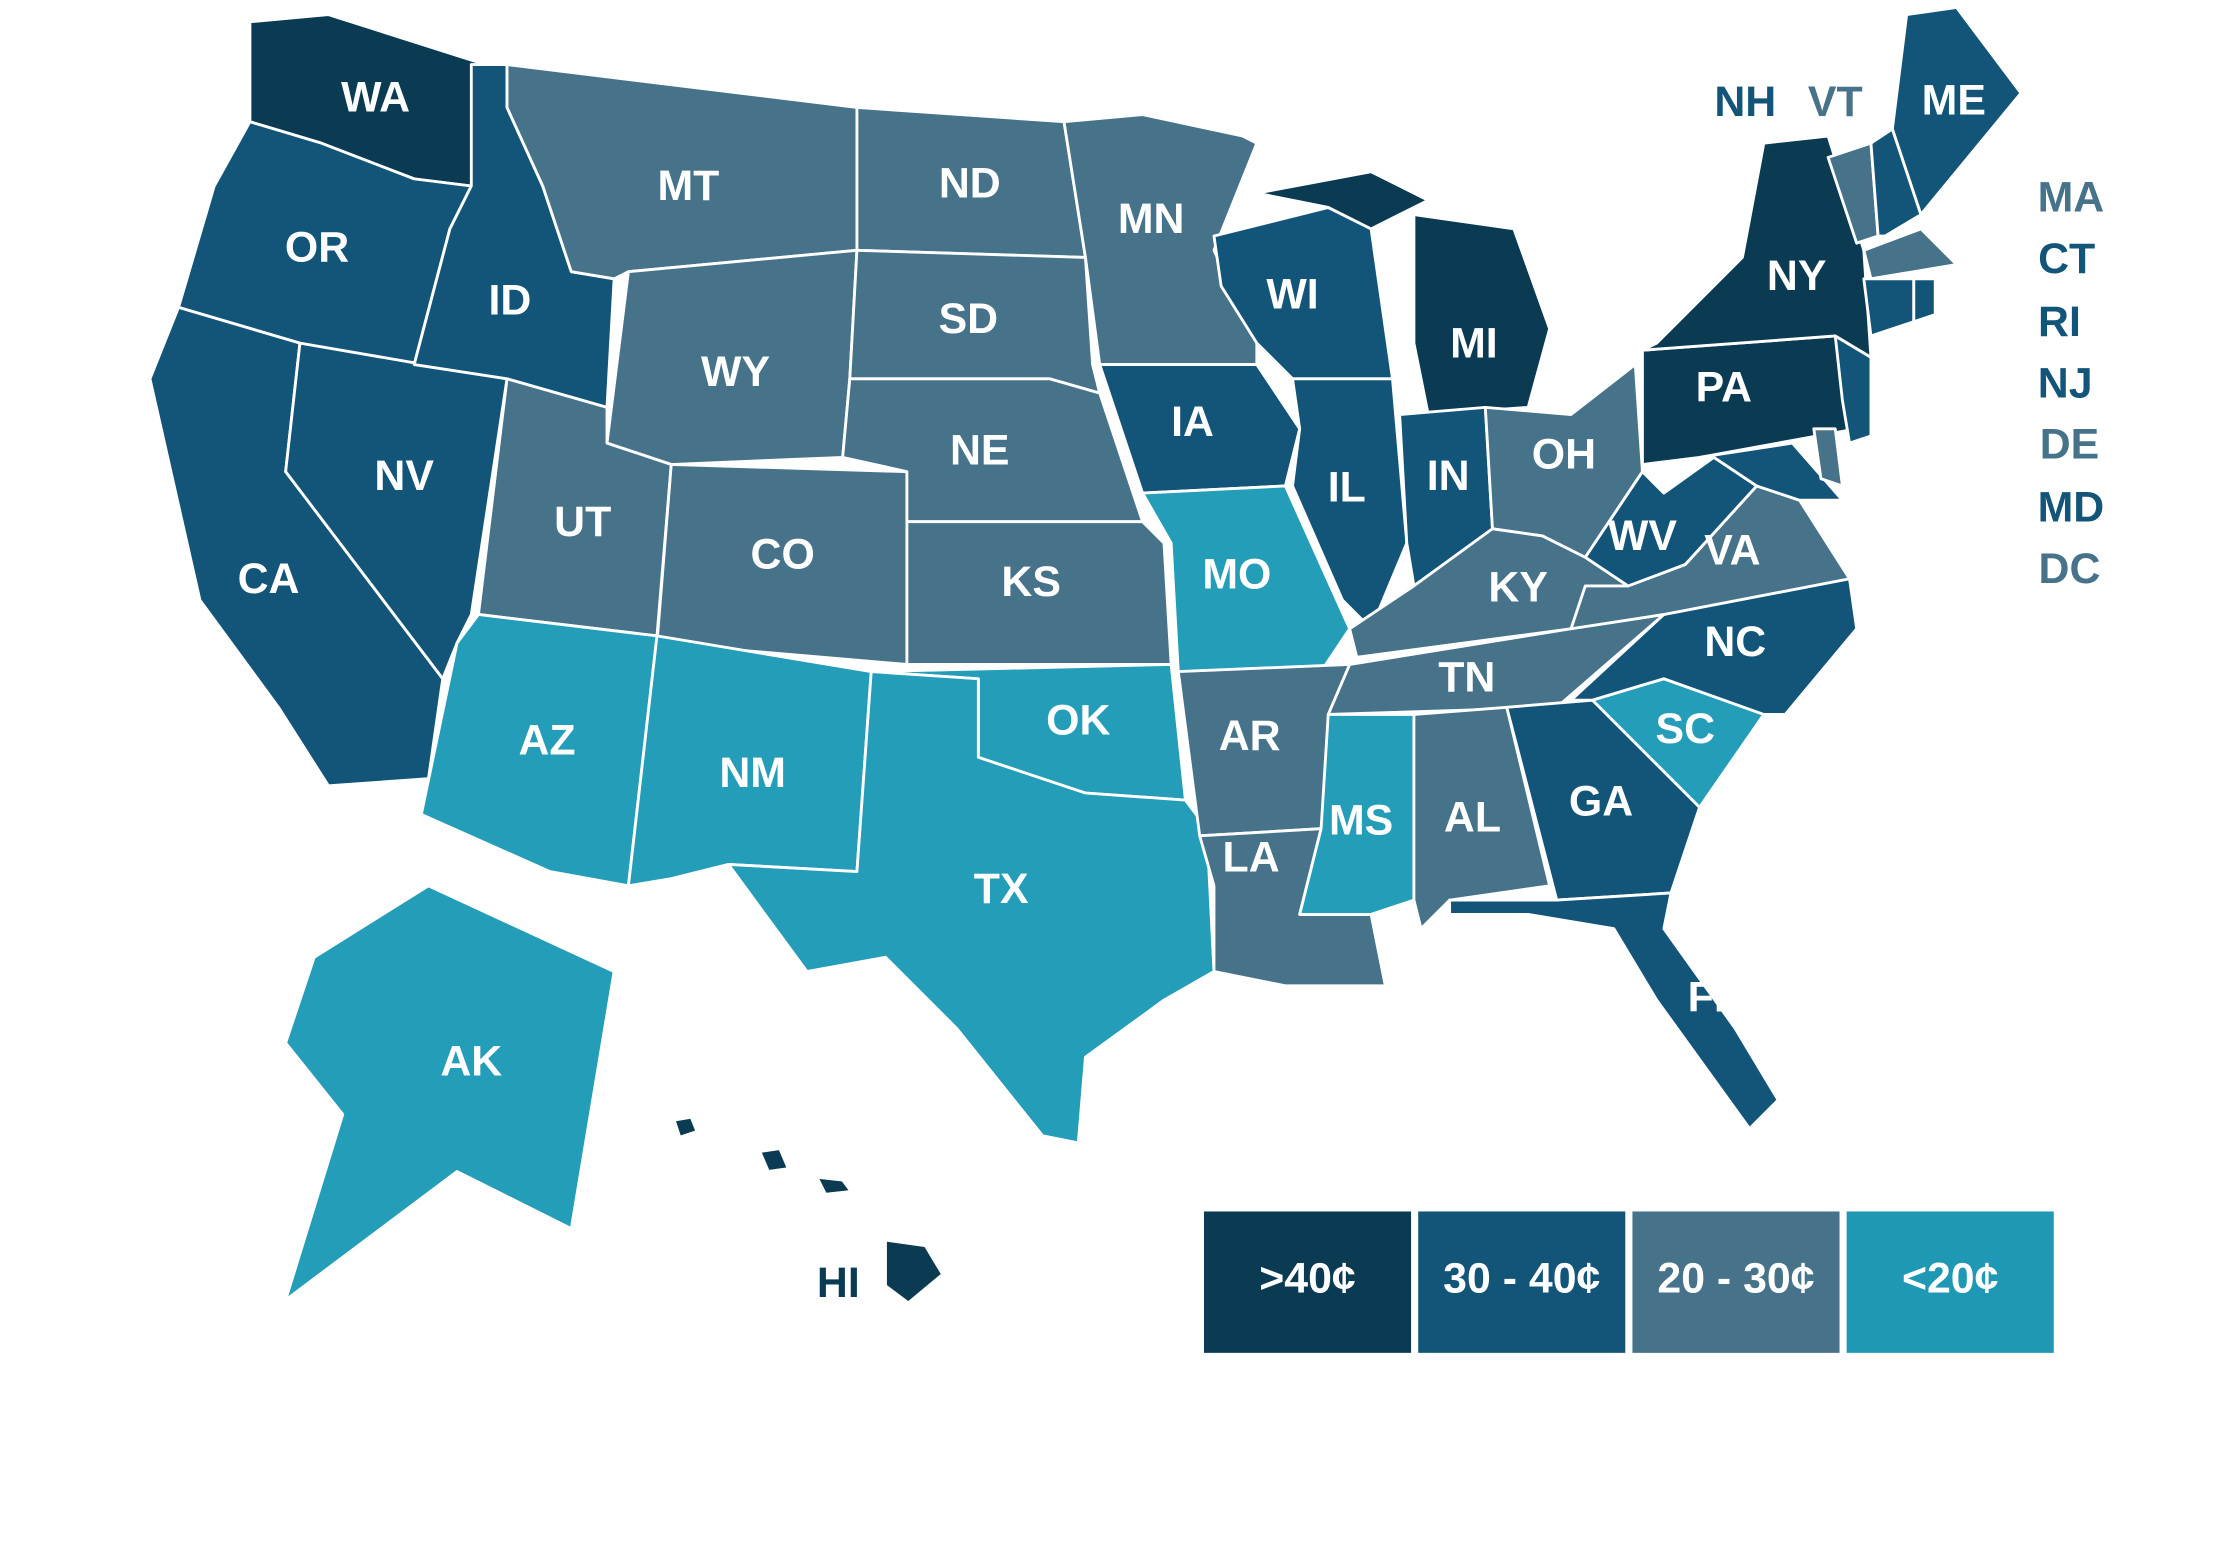 The image size is (2228, 1546). I want to click on state-label: AL, so click(1472, 817).